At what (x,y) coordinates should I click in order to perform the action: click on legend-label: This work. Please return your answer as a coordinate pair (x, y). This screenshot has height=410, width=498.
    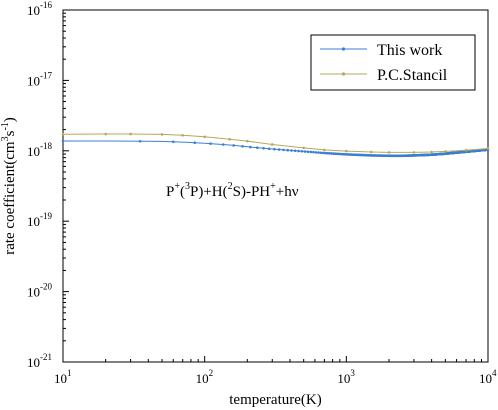
    Looking at the image, I should click on (409, 50).